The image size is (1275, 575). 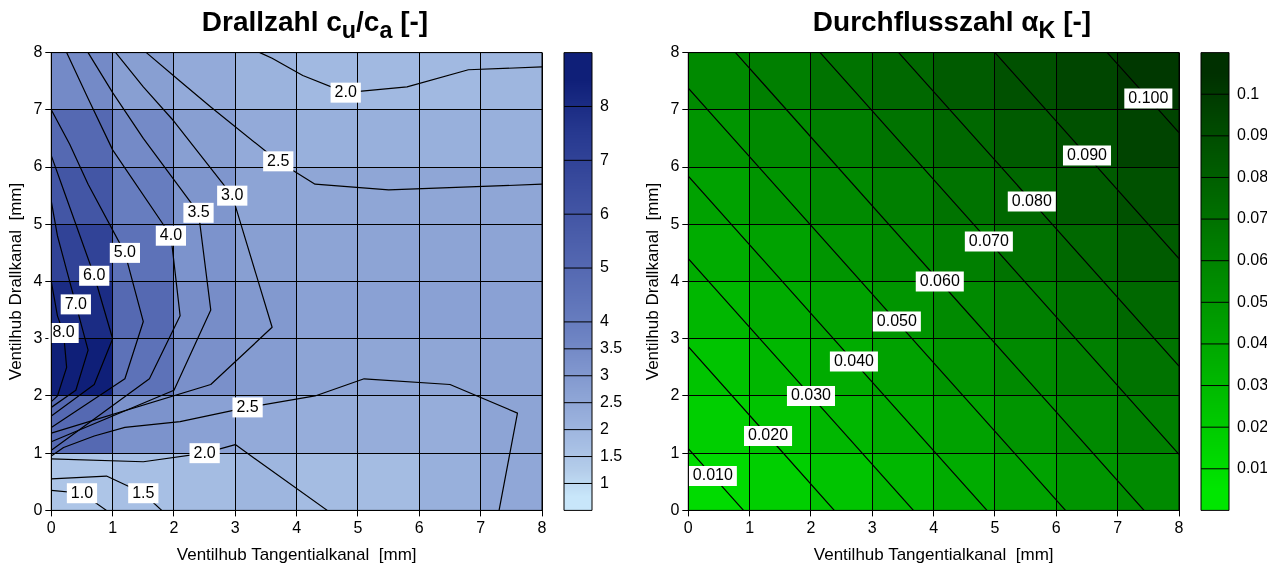 What do you see at coordinates (94, 275) in the screenshot?
I see `series-label: 6.0` at bounding box center [94, 275].